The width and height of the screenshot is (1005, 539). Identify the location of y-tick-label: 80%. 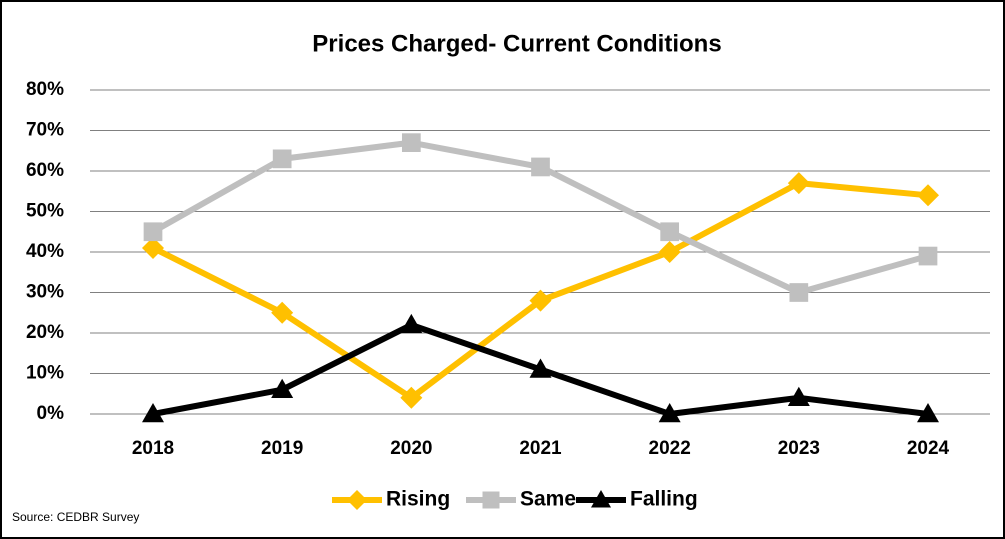
(45, 89).